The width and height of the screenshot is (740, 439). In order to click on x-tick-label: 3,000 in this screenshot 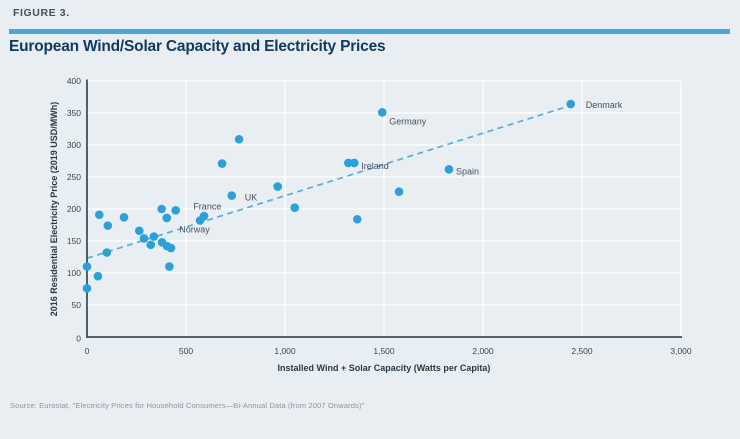, I will do `click(681, 351)`.